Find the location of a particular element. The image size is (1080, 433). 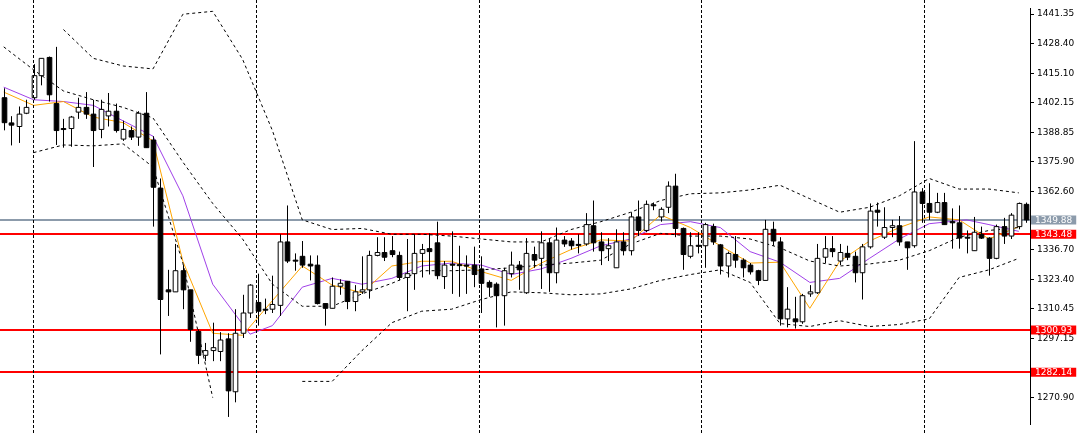

y-tick-label: 1270.90 is located at coordinates (1056, 396).